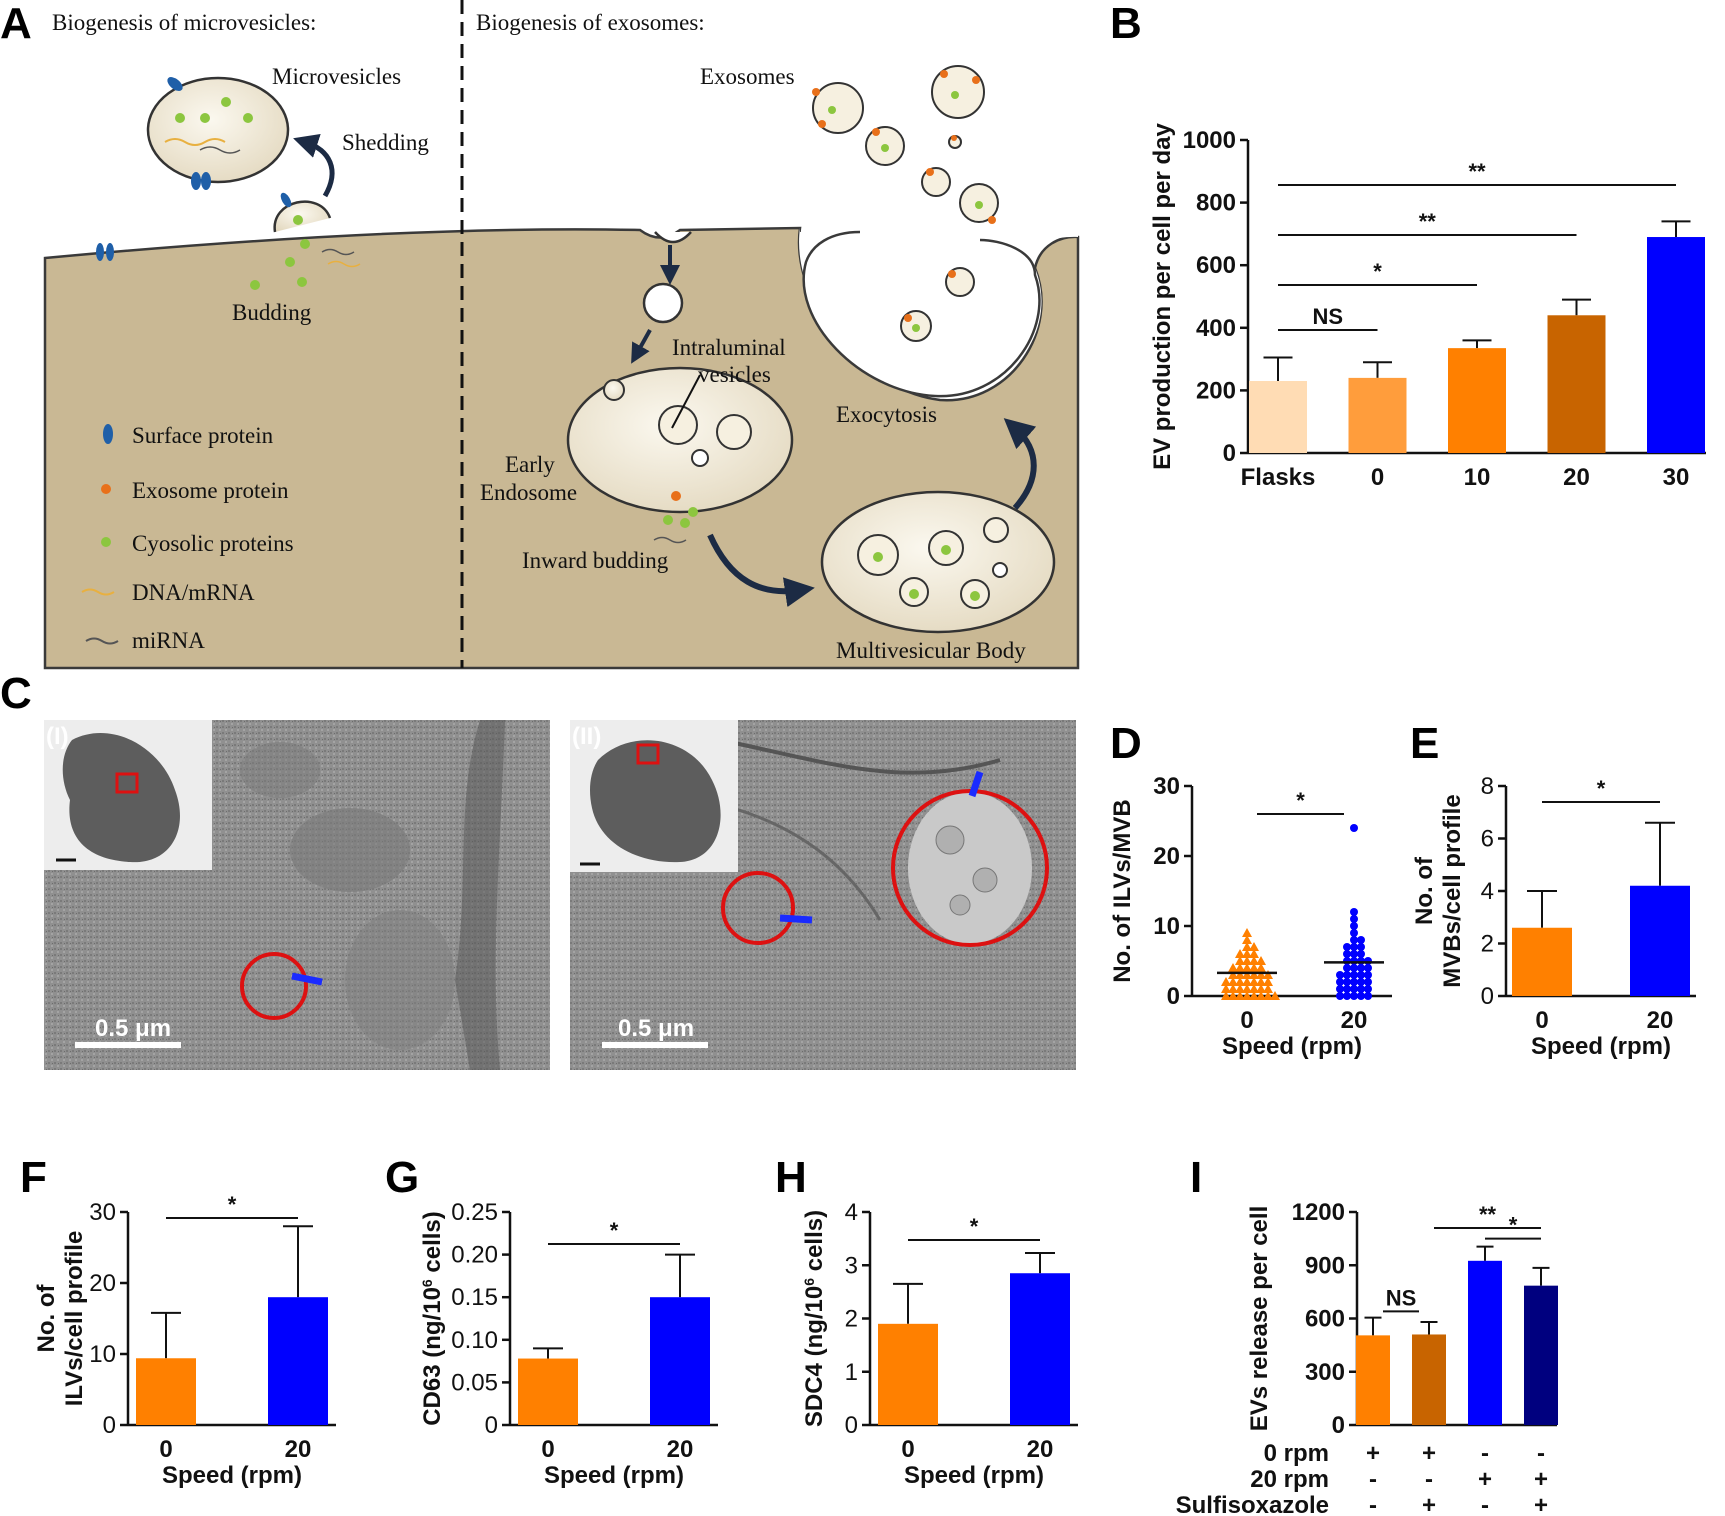 Image resolution: width=1725 pixels, height=1516 pixels. What do you see at coordinates (655, 801) in the screenshot?
I see `inset-cell-ii` at bounding box center [655, 801].